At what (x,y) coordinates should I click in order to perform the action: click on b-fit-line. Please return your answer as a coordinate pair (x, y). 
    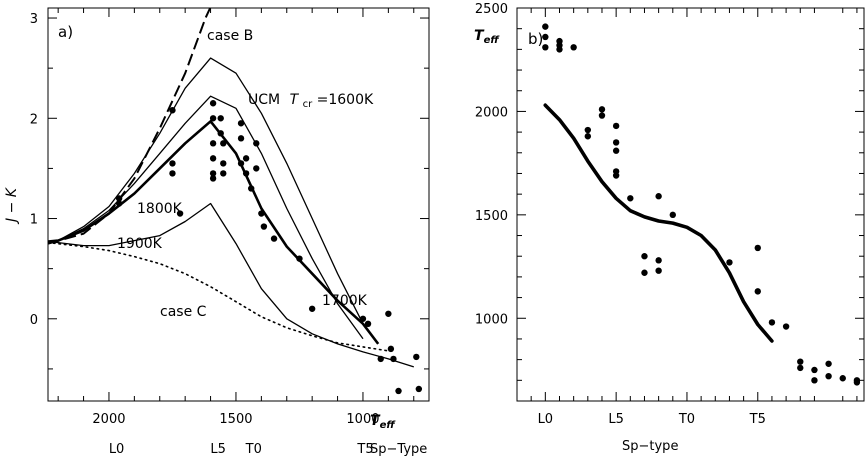
    Looking at the image, I should click on (658, 223).